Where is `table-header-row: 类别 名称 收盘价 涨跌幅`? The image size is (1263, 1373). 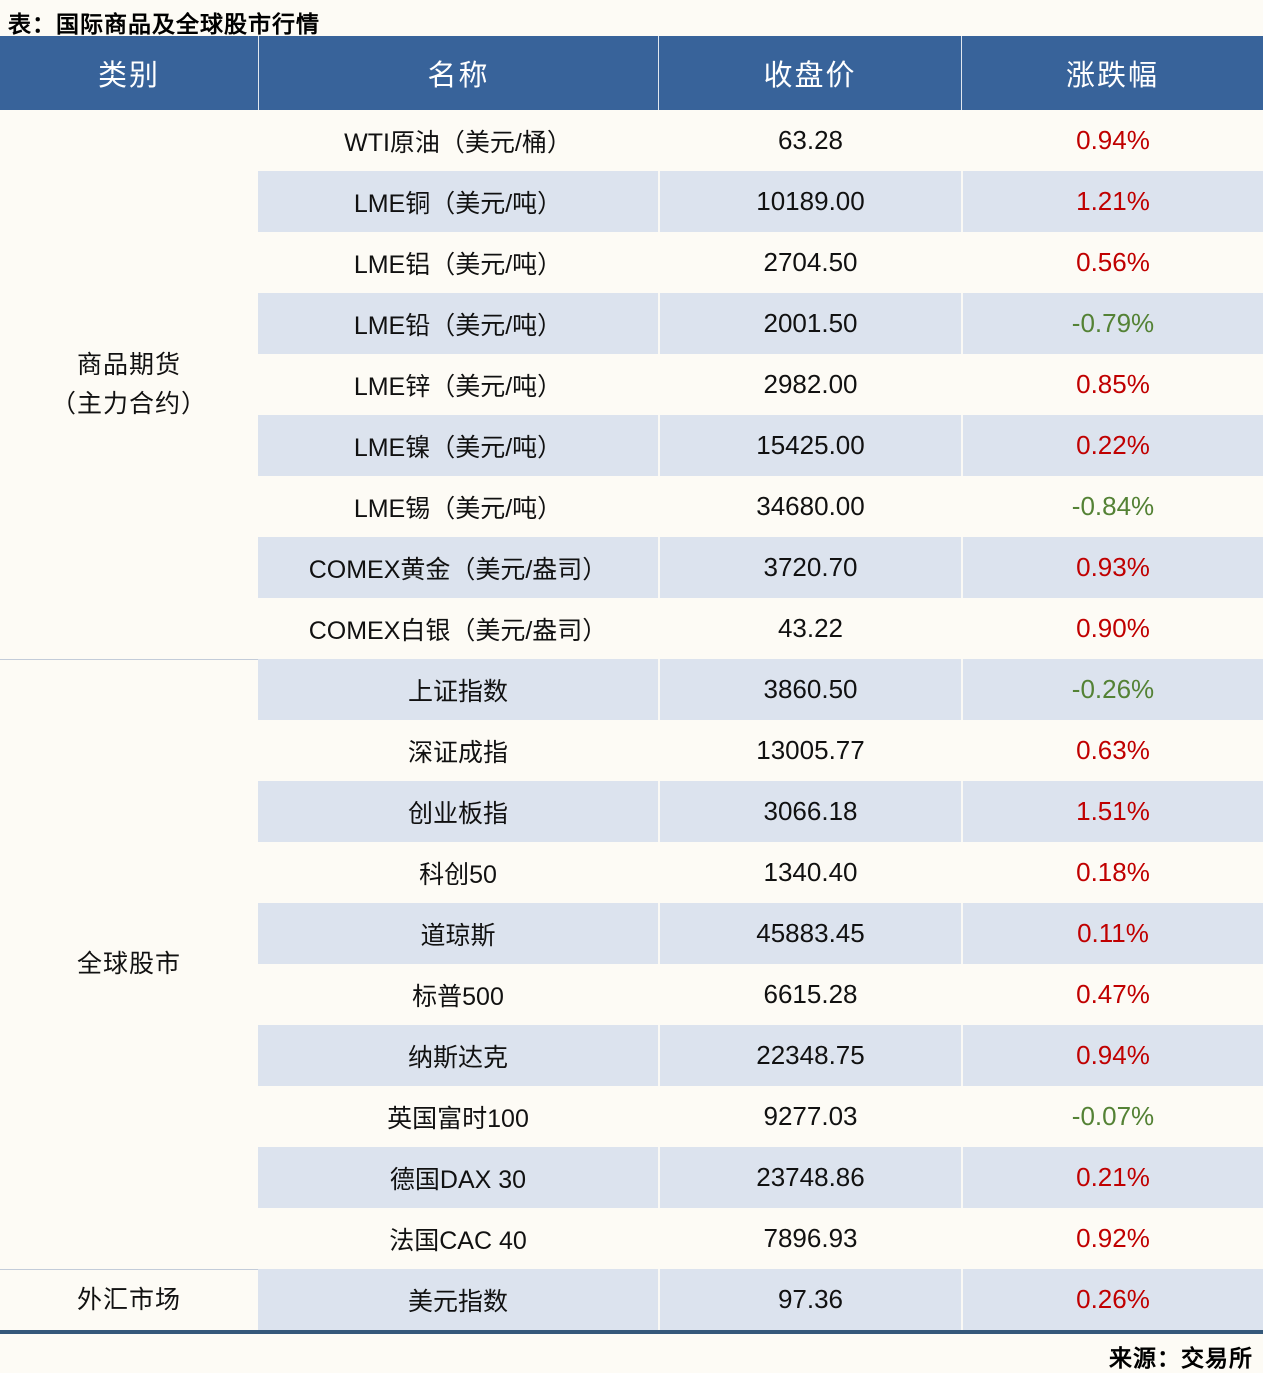
table-header-row: 类别 名称 收盘价 涨跌幅 is located at coordinates (631, 73).